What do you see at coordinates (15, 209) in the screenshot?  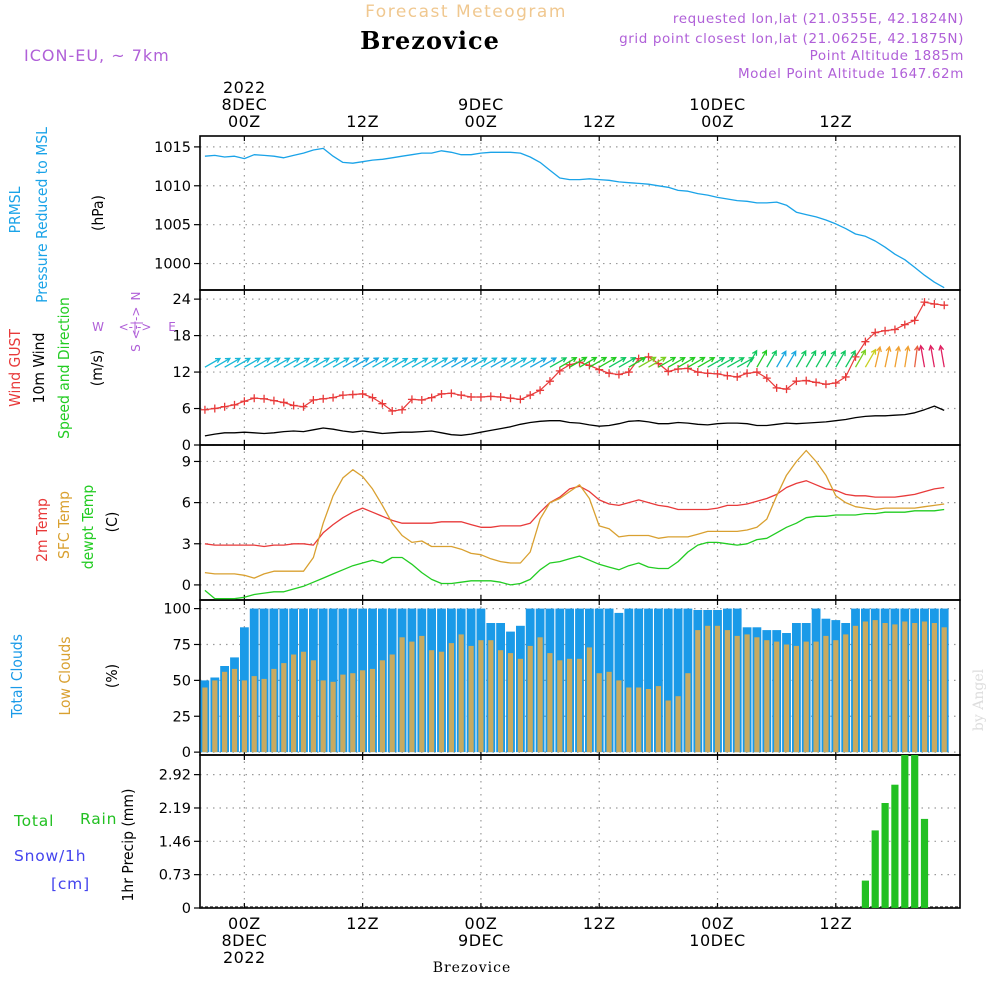 I see `pressure-label: PRMSL` at bounding box center [15, 209].